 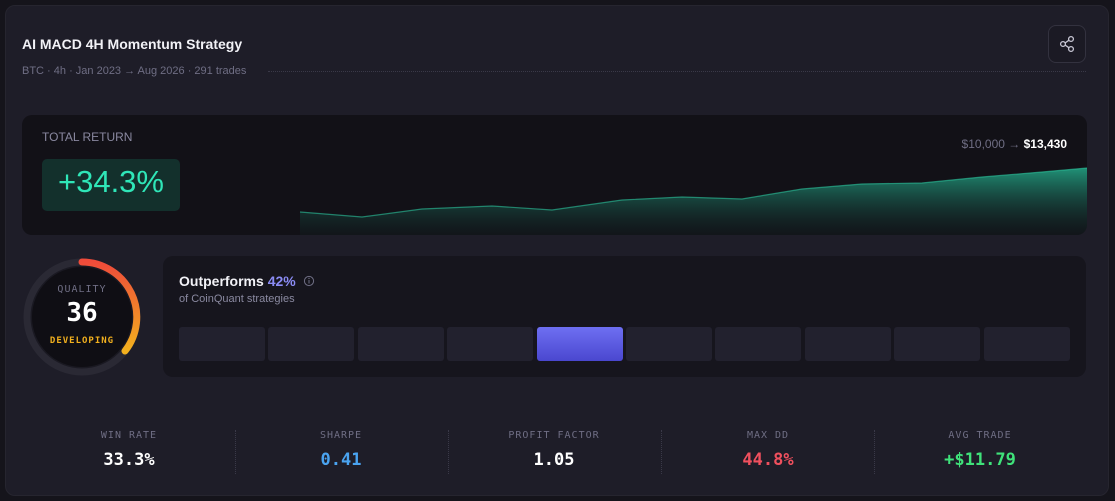 What do you see at coordinates (129, 435) in the screenshot?
I see `stat-label: WIN RATE` at bounding box center [129, 435].